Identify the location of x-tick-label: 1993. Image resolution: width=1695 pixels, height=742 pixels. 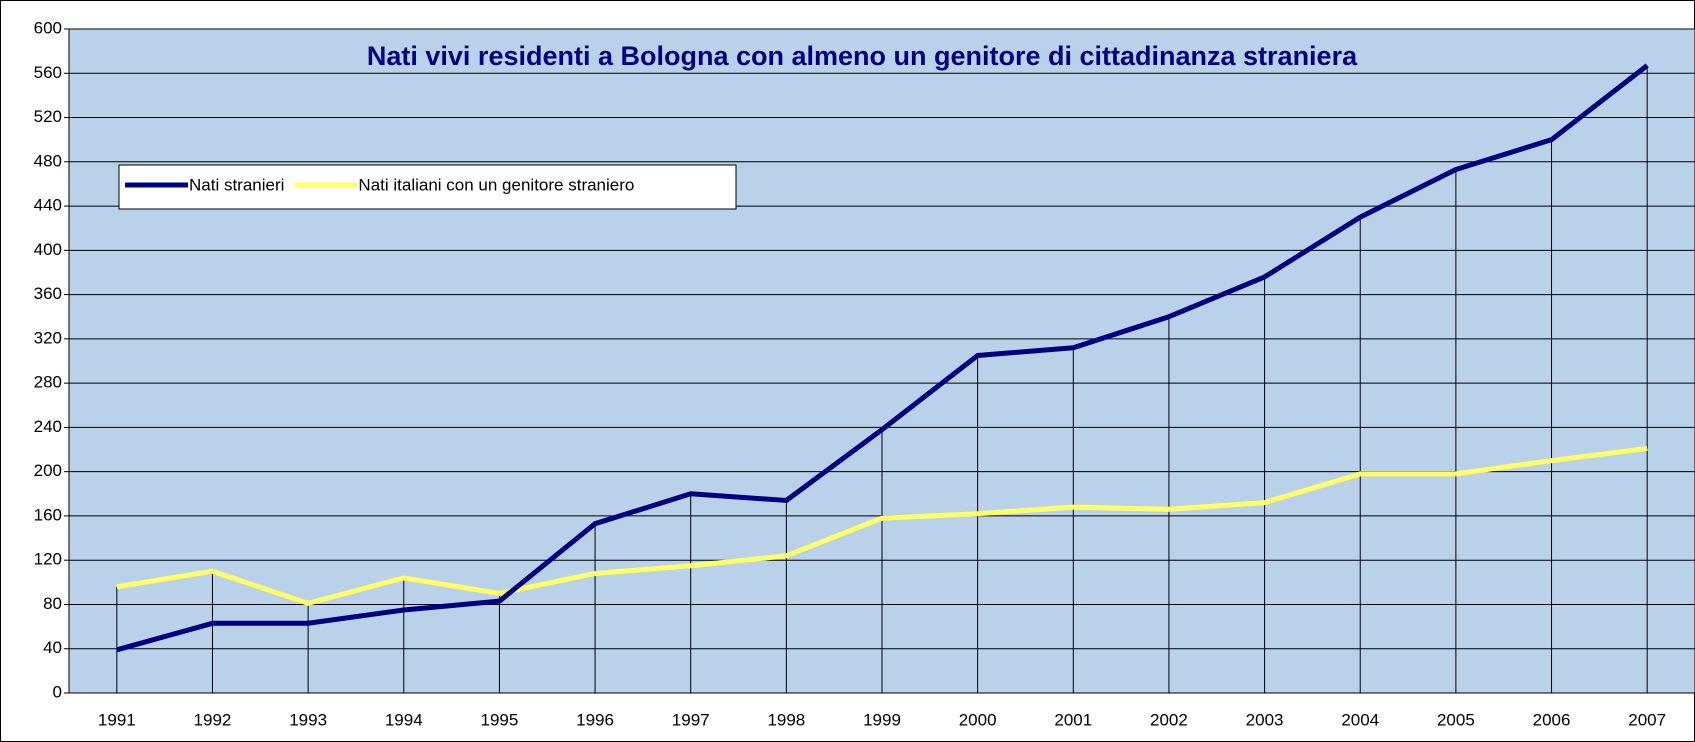
(308, 719).